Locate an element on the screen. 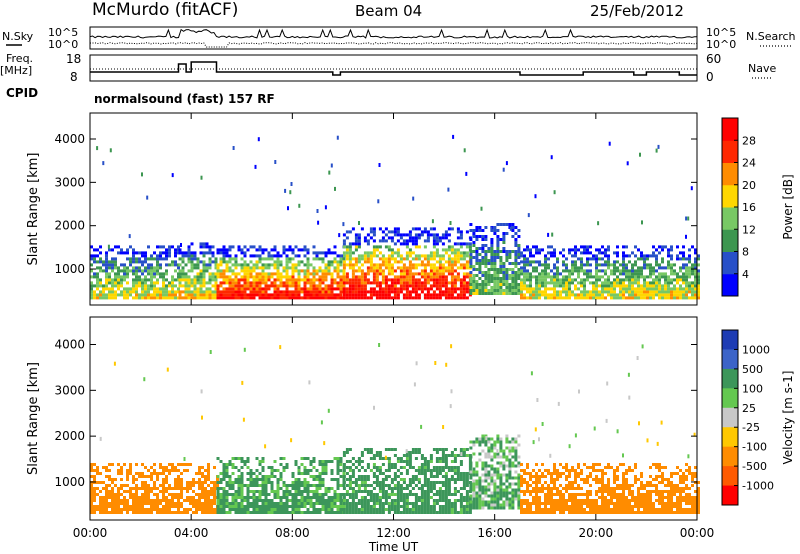 The width and height of the screenshot is (800, 554). nsearch-tick-lo: 10^0 is located at coordinates (721, 44).